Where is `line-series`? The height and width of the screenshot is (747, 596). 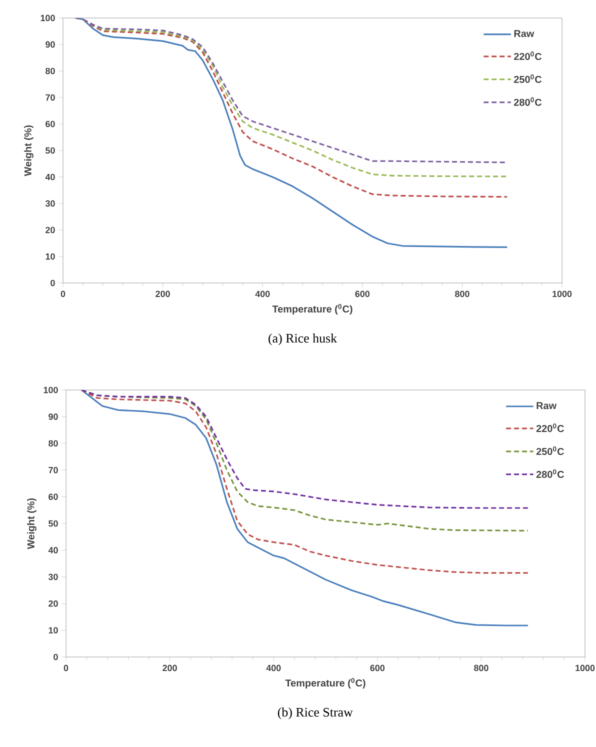
line-series is located at coordinates (304, 449).